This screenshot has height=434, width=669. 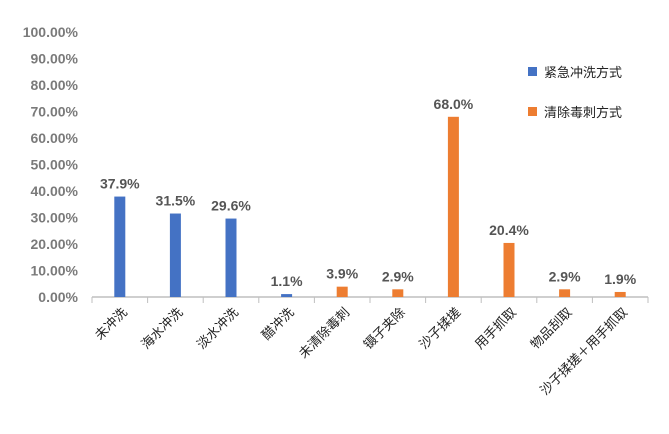 I want to click on data-label: 37.9%, so click(x=120, y=184).